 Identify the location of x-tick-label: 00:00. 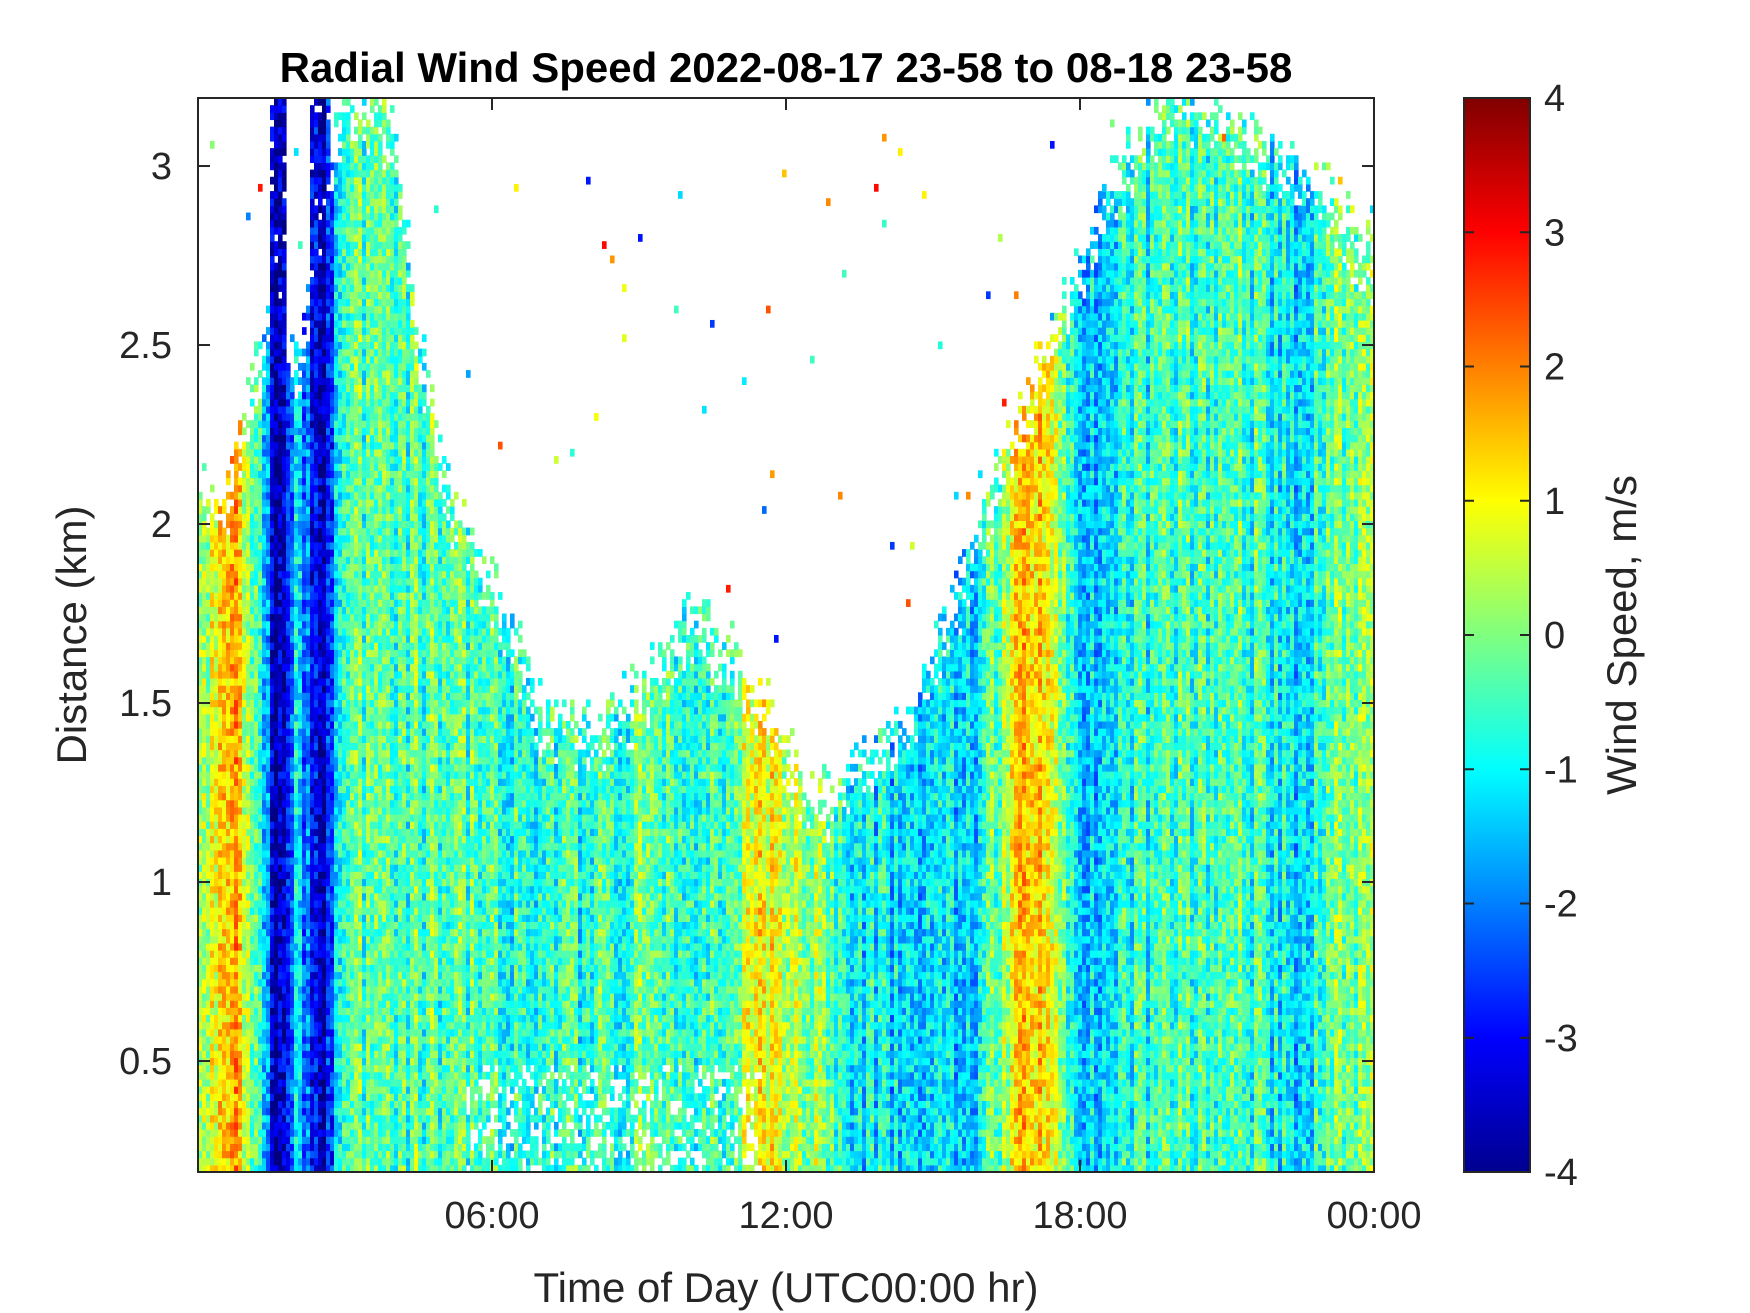
(1373, 1216).